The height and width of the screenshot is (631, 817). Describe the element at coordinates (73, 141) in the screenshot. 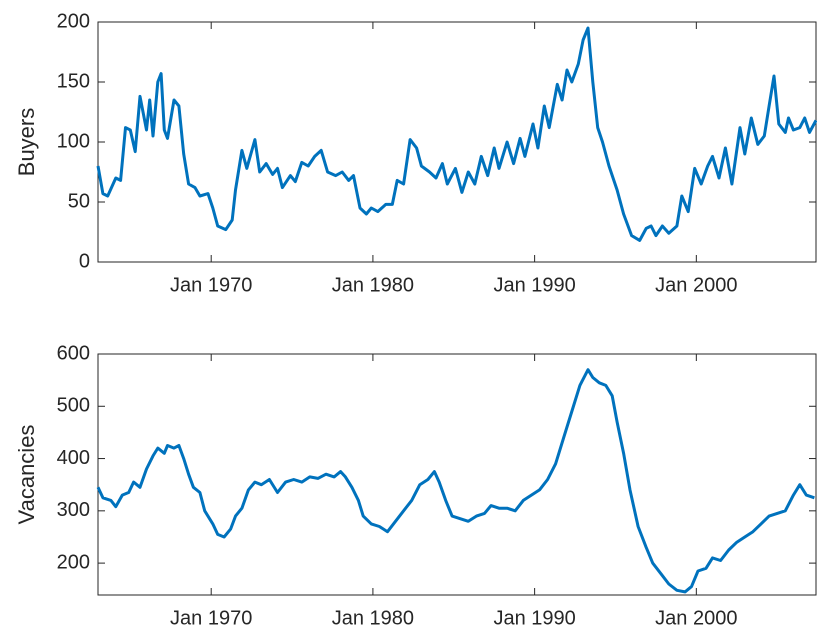

I see `y-tick-label: 100` at that location.